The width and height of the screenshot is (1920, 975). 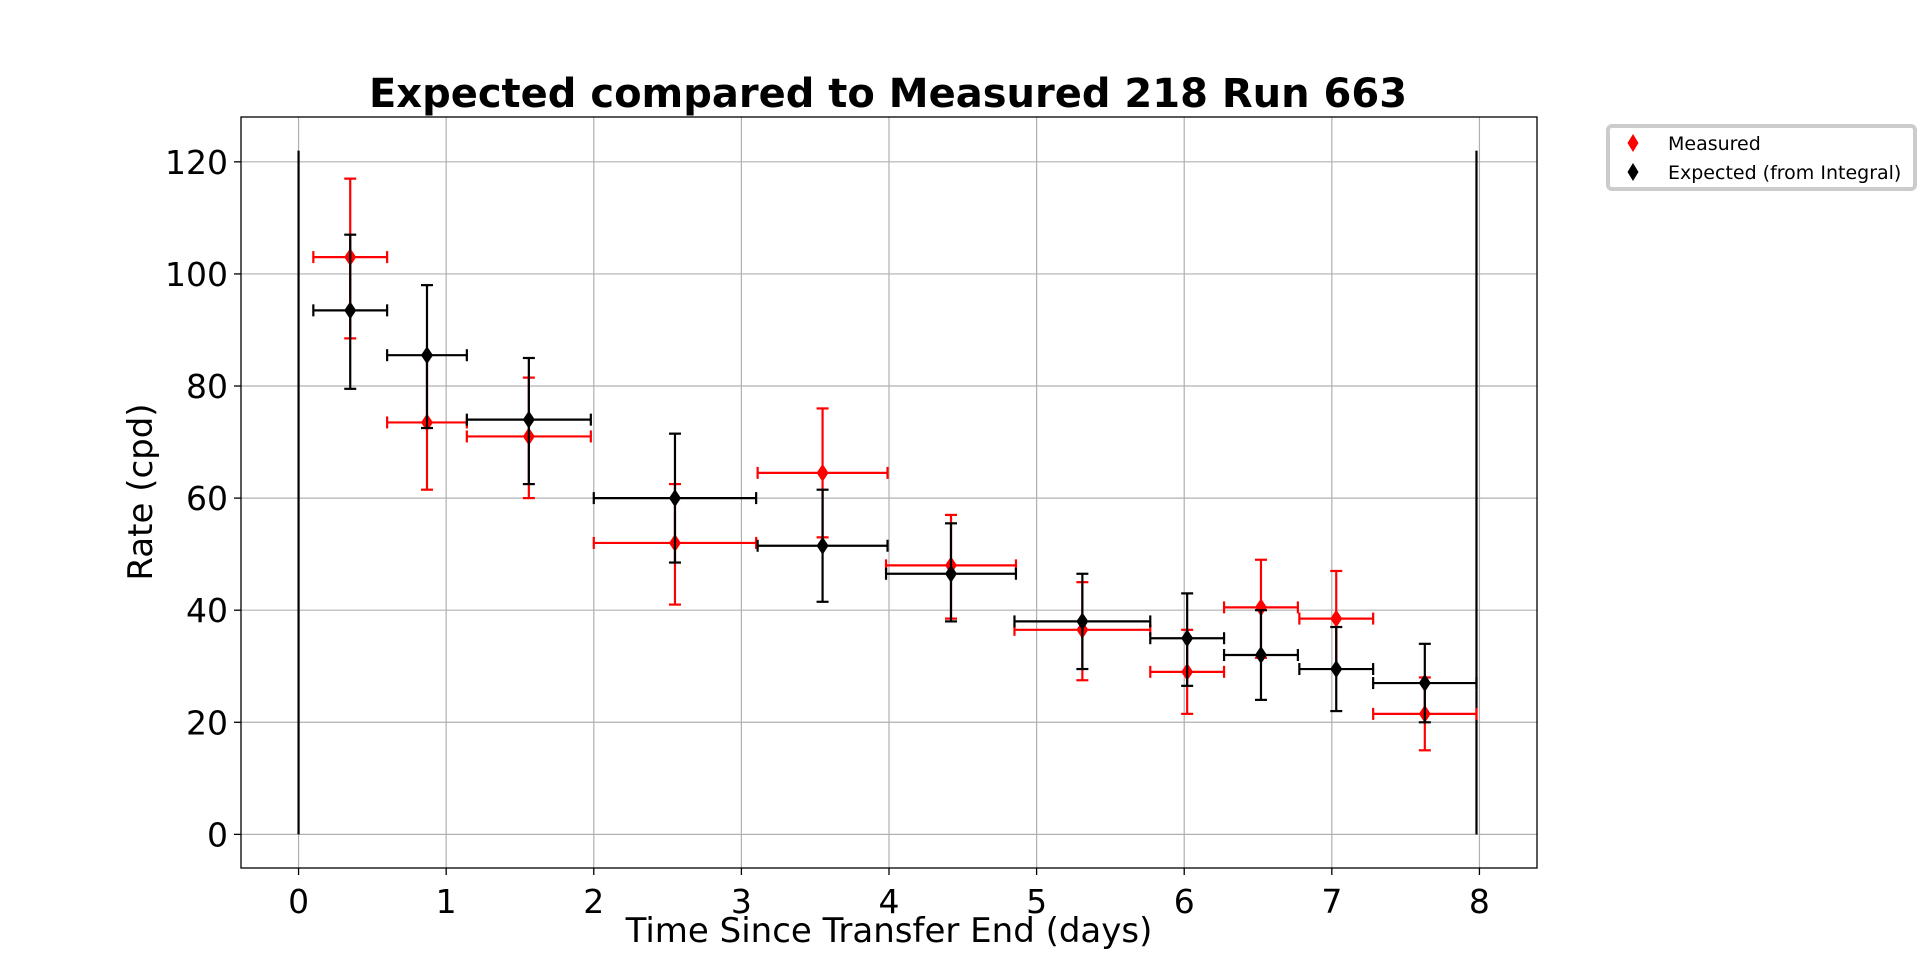 I want to click on x-tick-label: 2, so click(x=593, y=901).